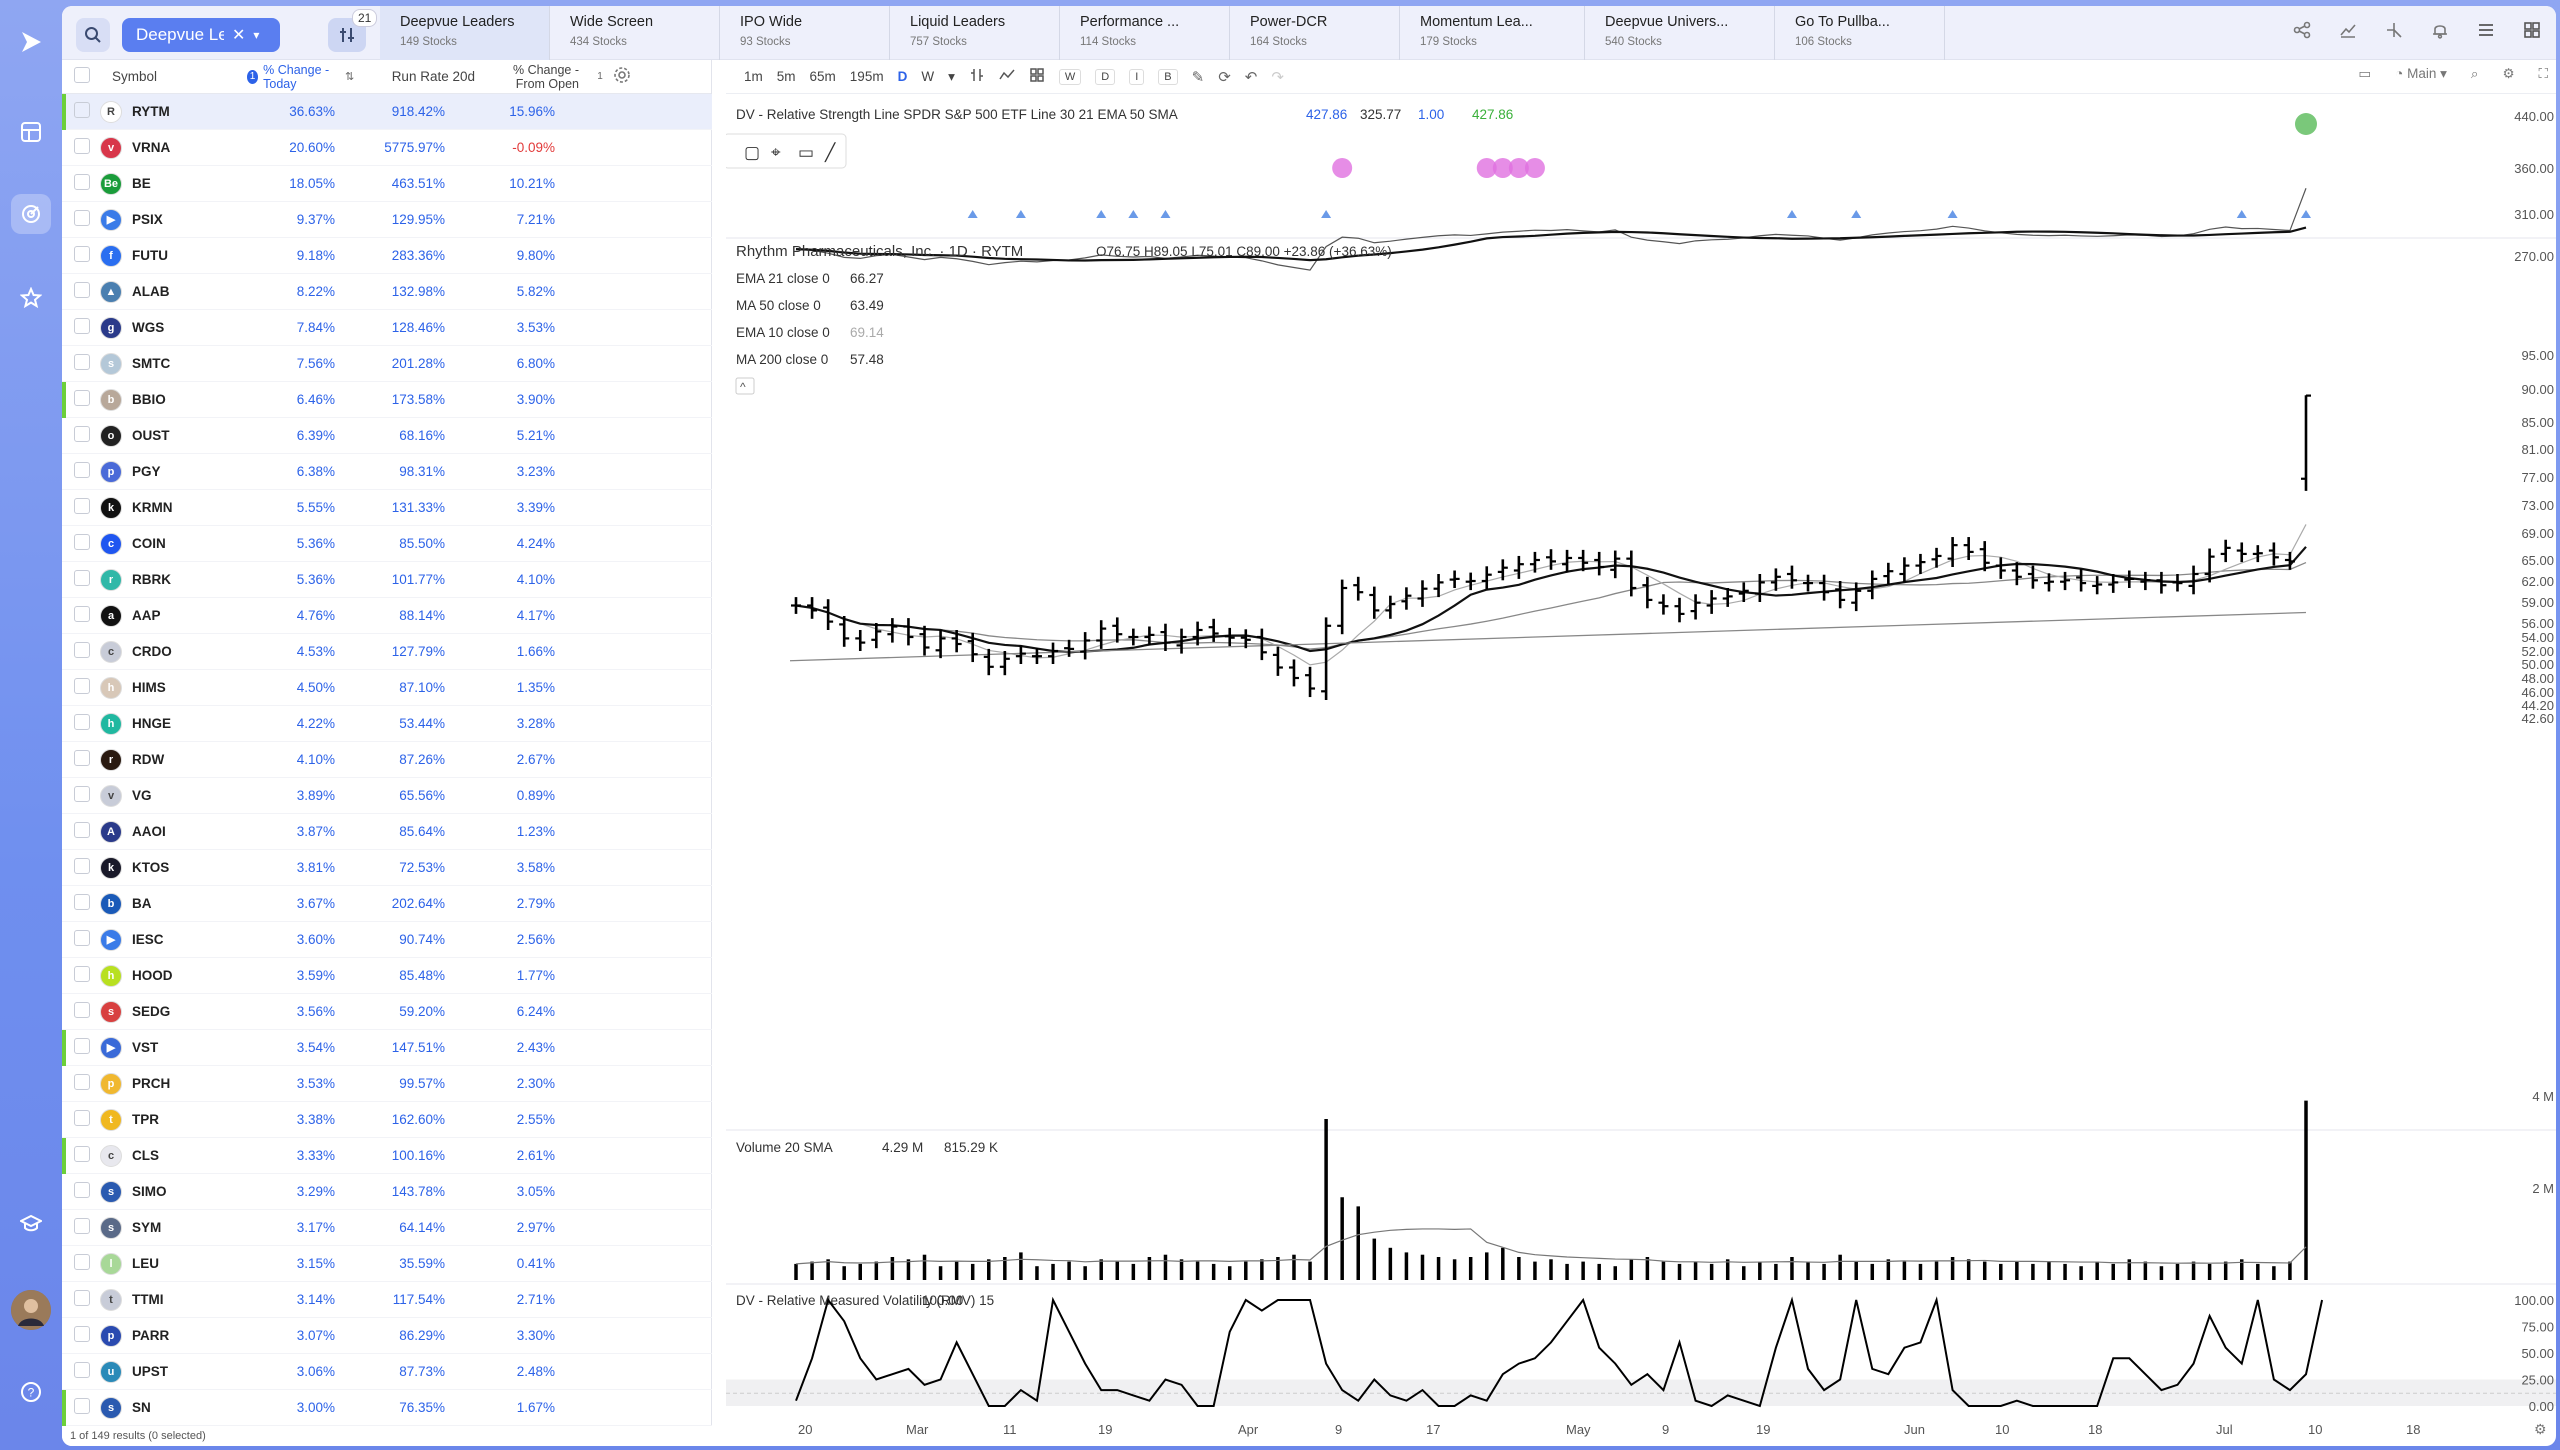 The width and height of the screenshot is (2560, 1450). Describe the element at coordinates (387, 220) in the screenshot. I see `table-row: ▶ PSIX 9.37% 129.95% 7.21%` at that location.